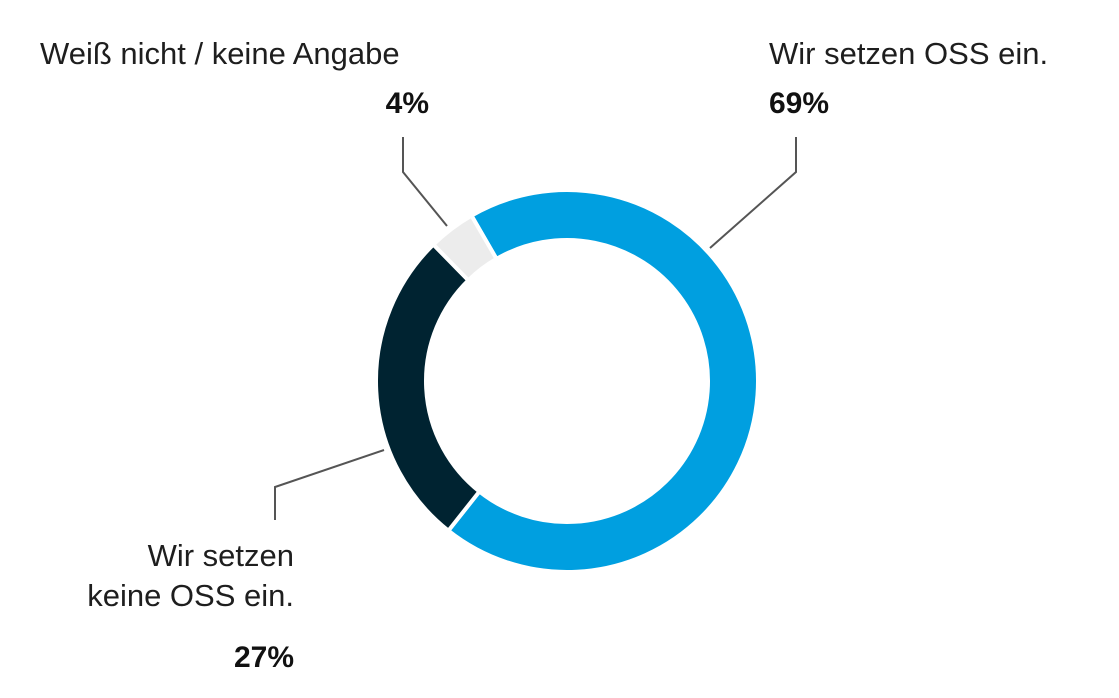  What do you see at coordinates (425, 182) in the screenshot?
I see `leader-line-weiss-nicht` at bounding box center [425, 182].